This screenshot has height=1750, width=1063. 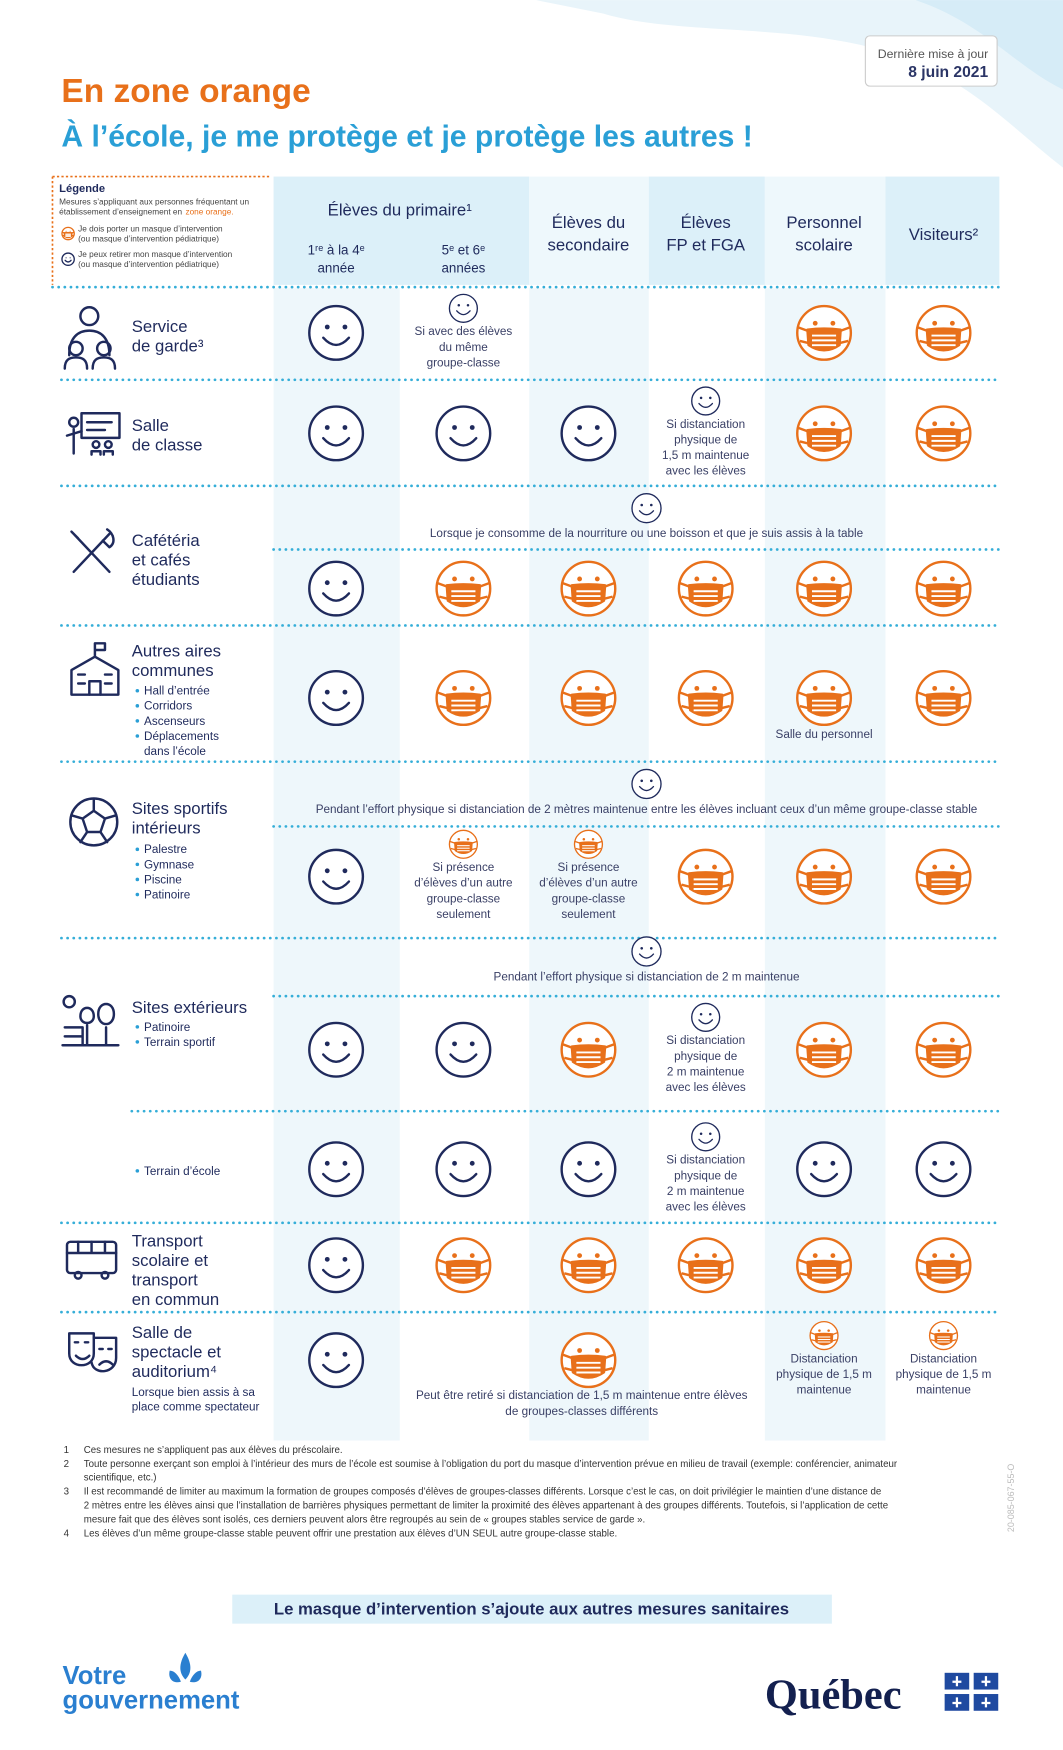 What do you see at coordinates (67, 1534) in the screenshot?
I see `footnote-number: 4` at bounding box center [67, 1534].